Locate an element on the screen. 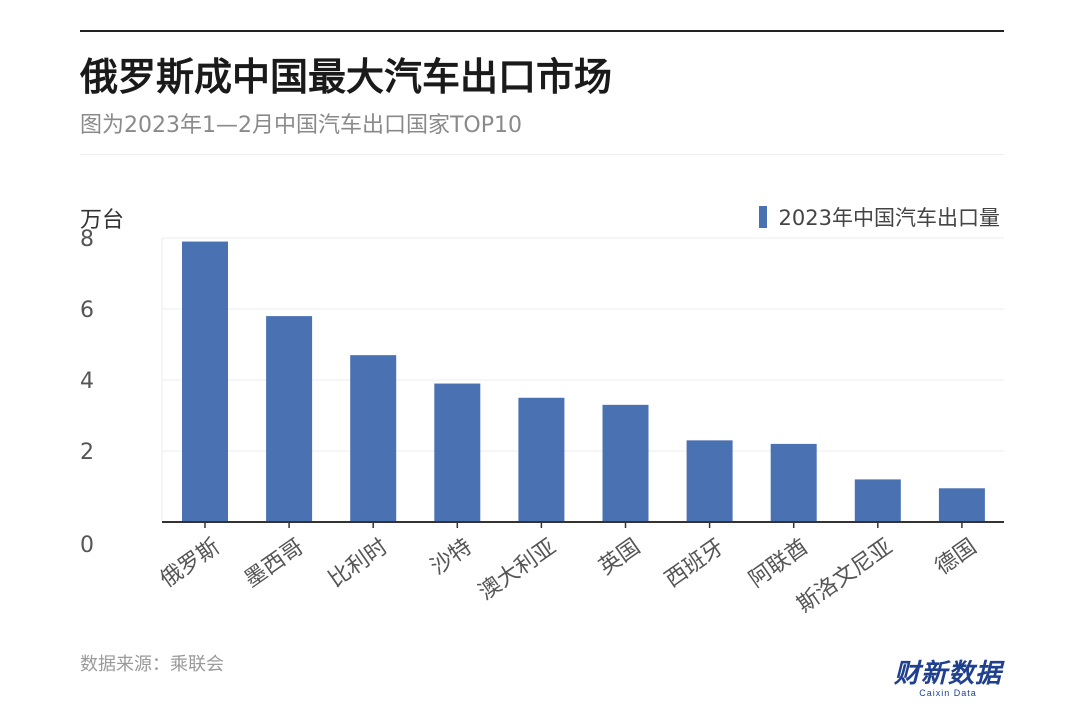 Image resolution: width=1080 pixels, height=719 pixels. y-tick-label: 4 is located at coordinates (87, 381).